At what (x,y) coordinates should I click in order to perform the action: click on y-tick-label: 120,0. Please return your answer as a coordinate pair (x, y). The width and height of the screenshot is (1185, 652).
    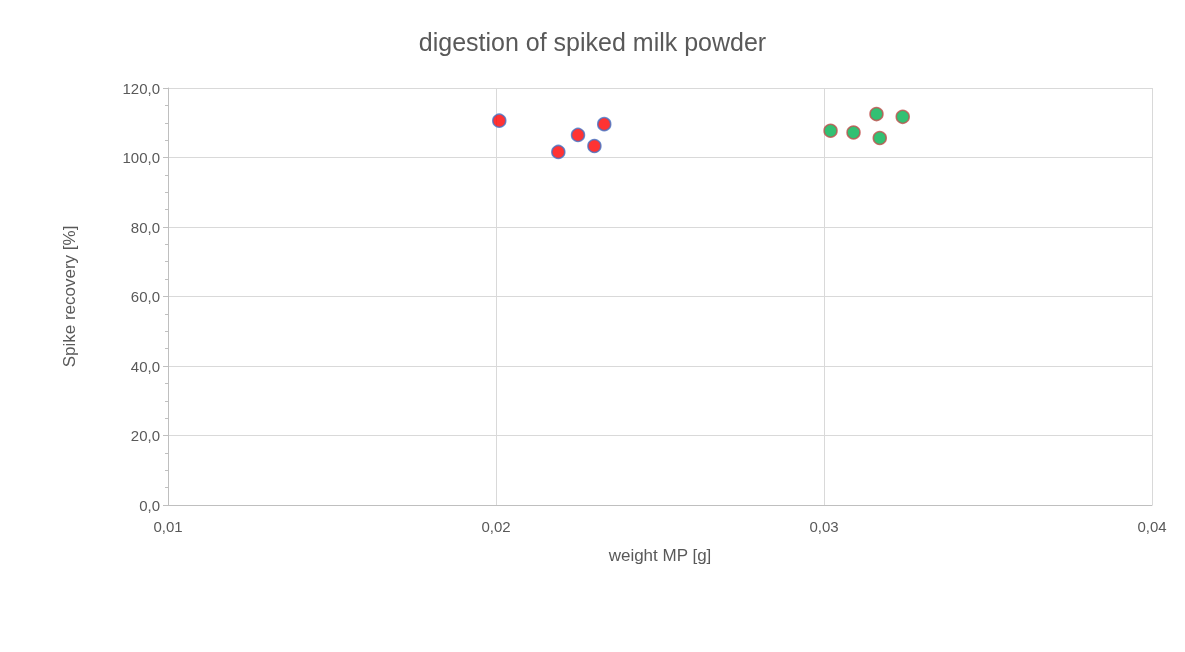
    Looking at the image, I should click on (141, 88).